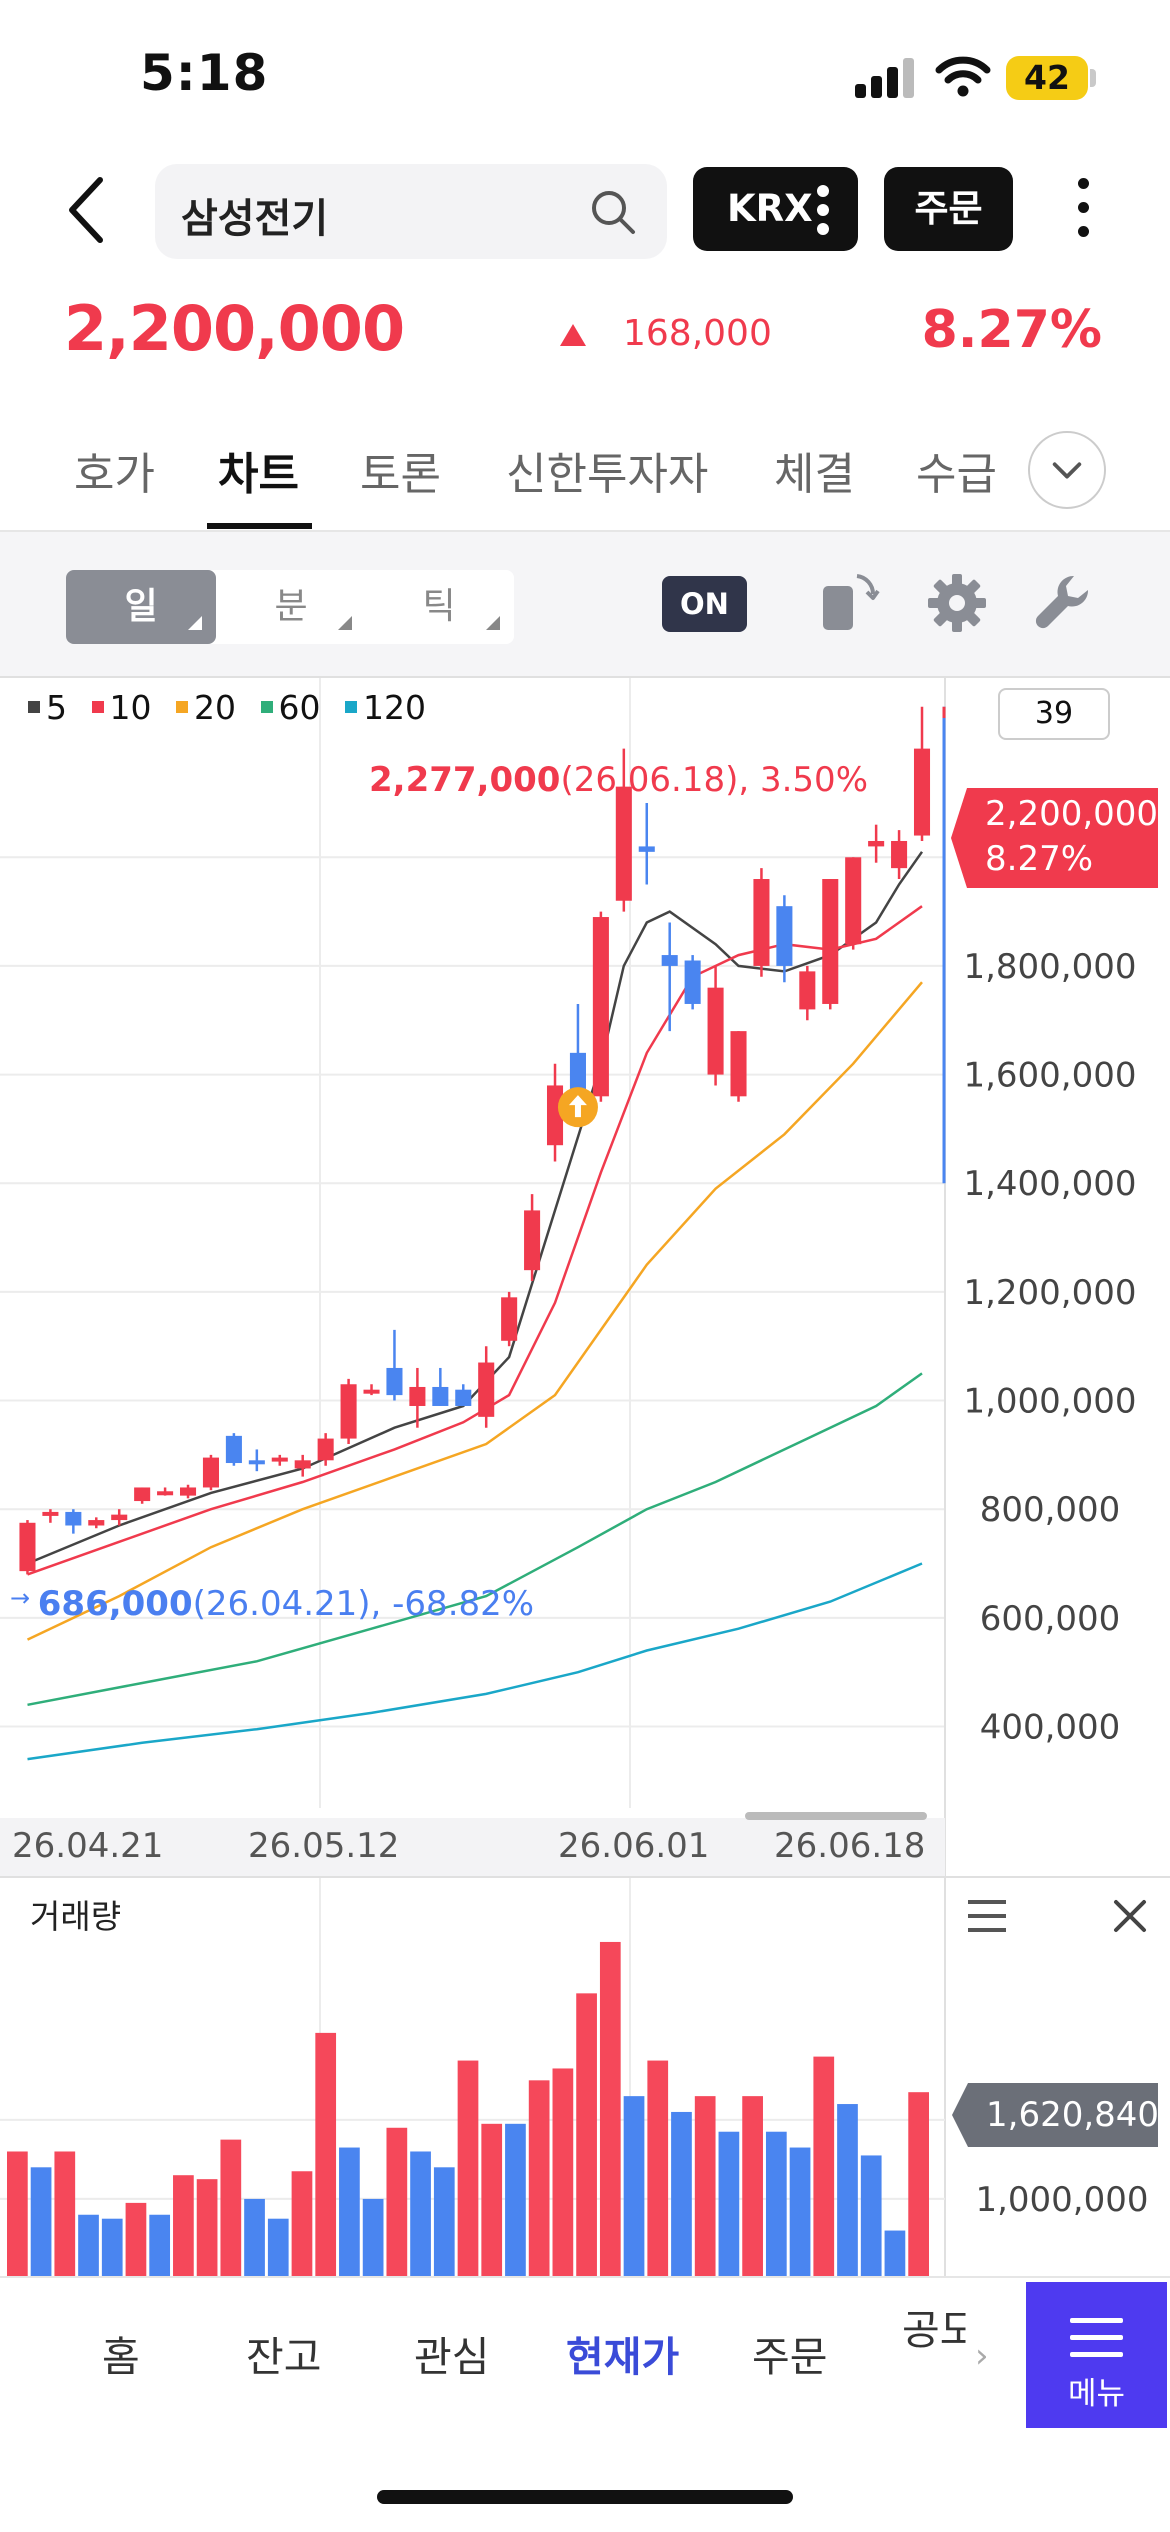 The height and width of the screenshot is (2532, 1170). What do you see at coordinates (1050, 1728) in the screenshot?
I see `y-tick-label: 400,000` at bounding box center [1050, 1728].